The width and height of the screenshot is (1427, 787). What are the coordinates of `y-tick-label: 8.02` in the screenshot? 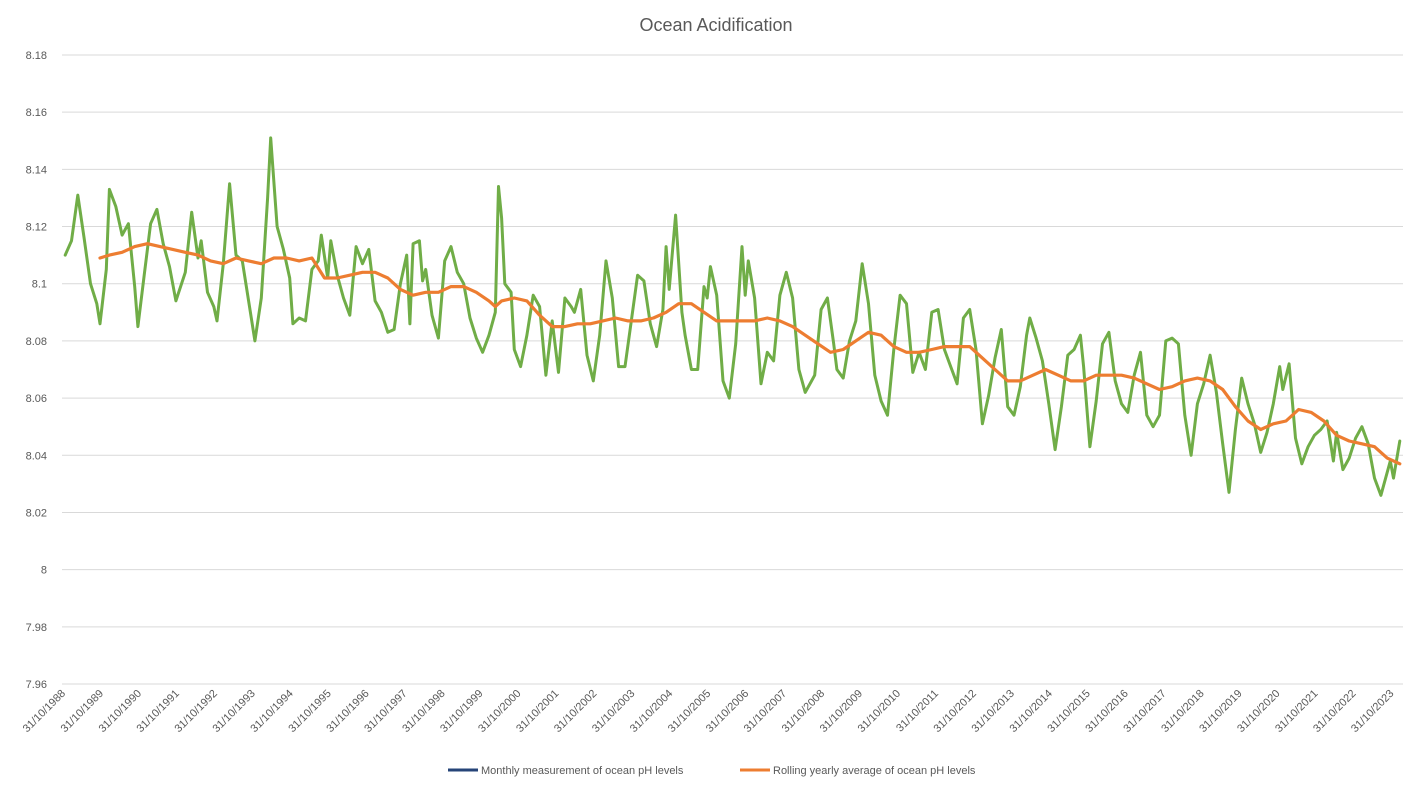 It's located at (36, 513).